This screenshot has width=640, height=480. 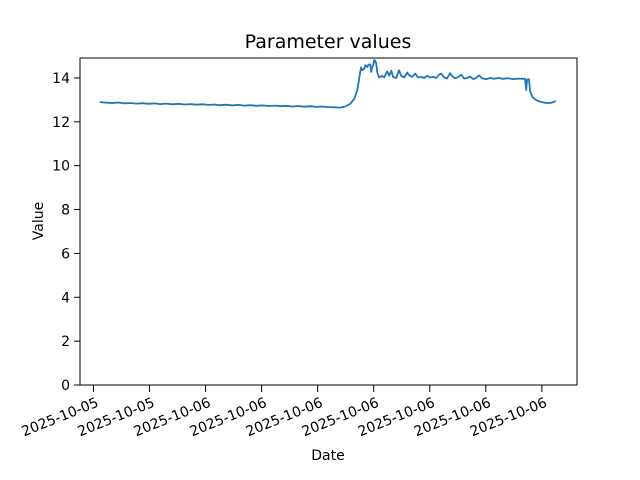 I want to click on x-axis-label: Date, so click(x=328, y=456).